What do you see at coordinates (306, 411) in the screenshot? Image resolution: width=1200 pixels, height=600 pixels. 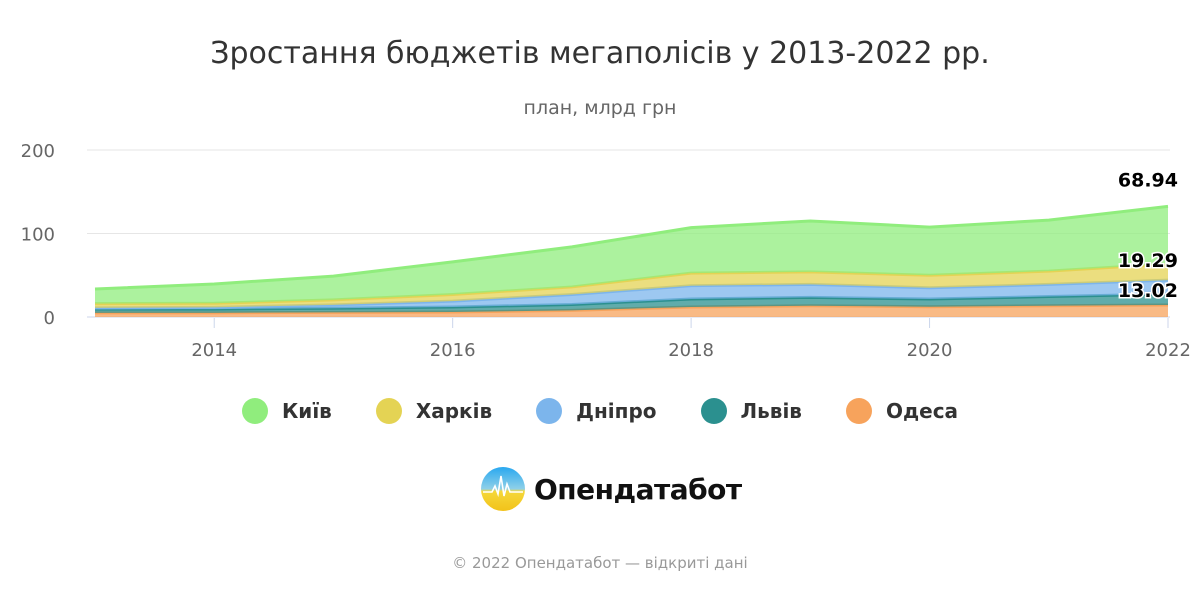 I see `legend-label: Київ` at bounding box center [306, 411].